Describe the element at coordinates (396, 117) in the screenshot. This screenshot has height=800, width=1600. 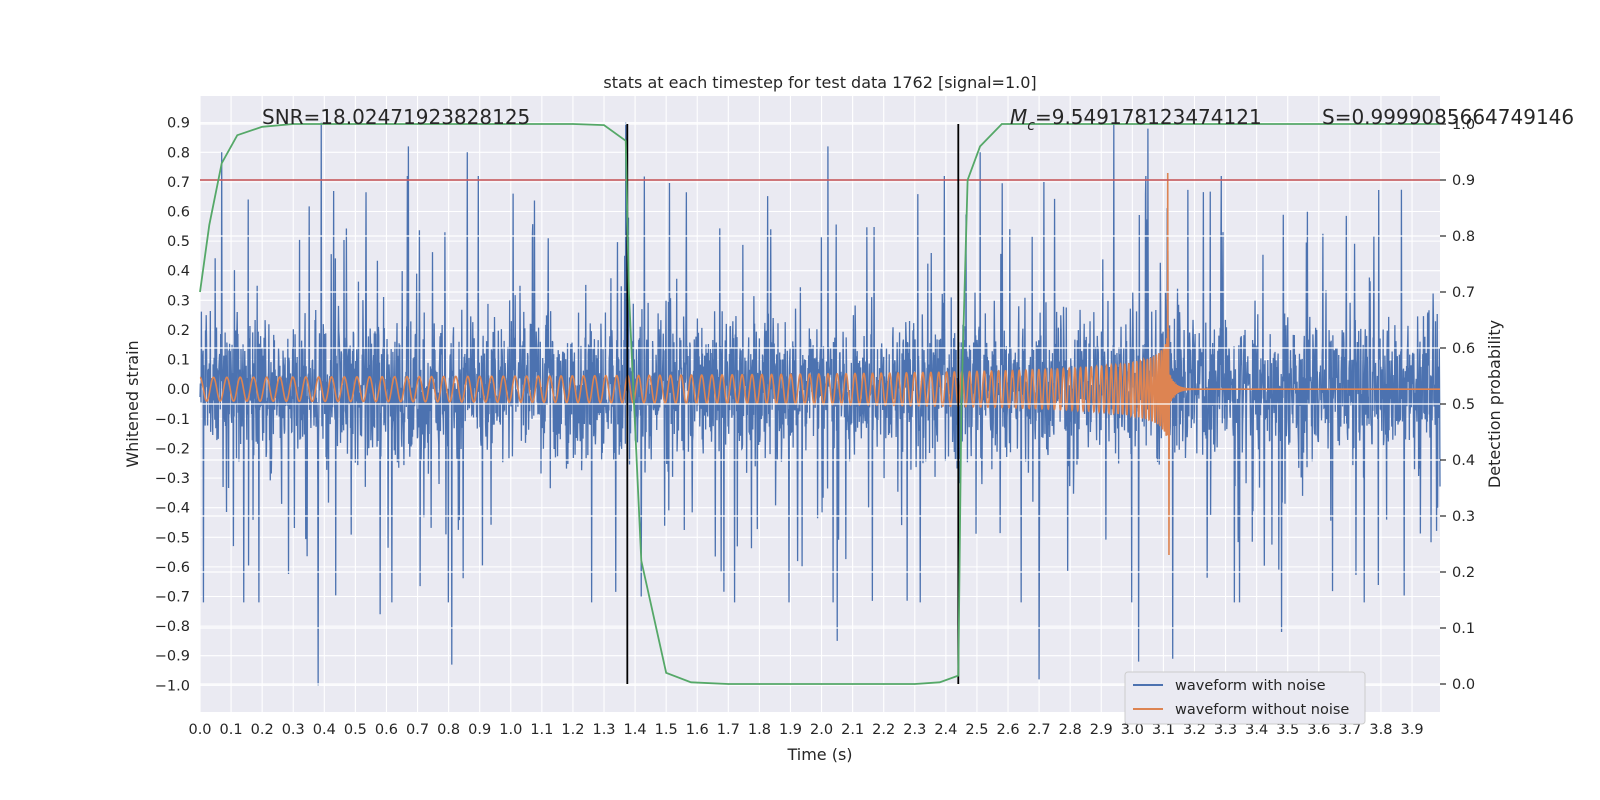
I see `snr-annotation: SNR=18.02471923828125` at that location.